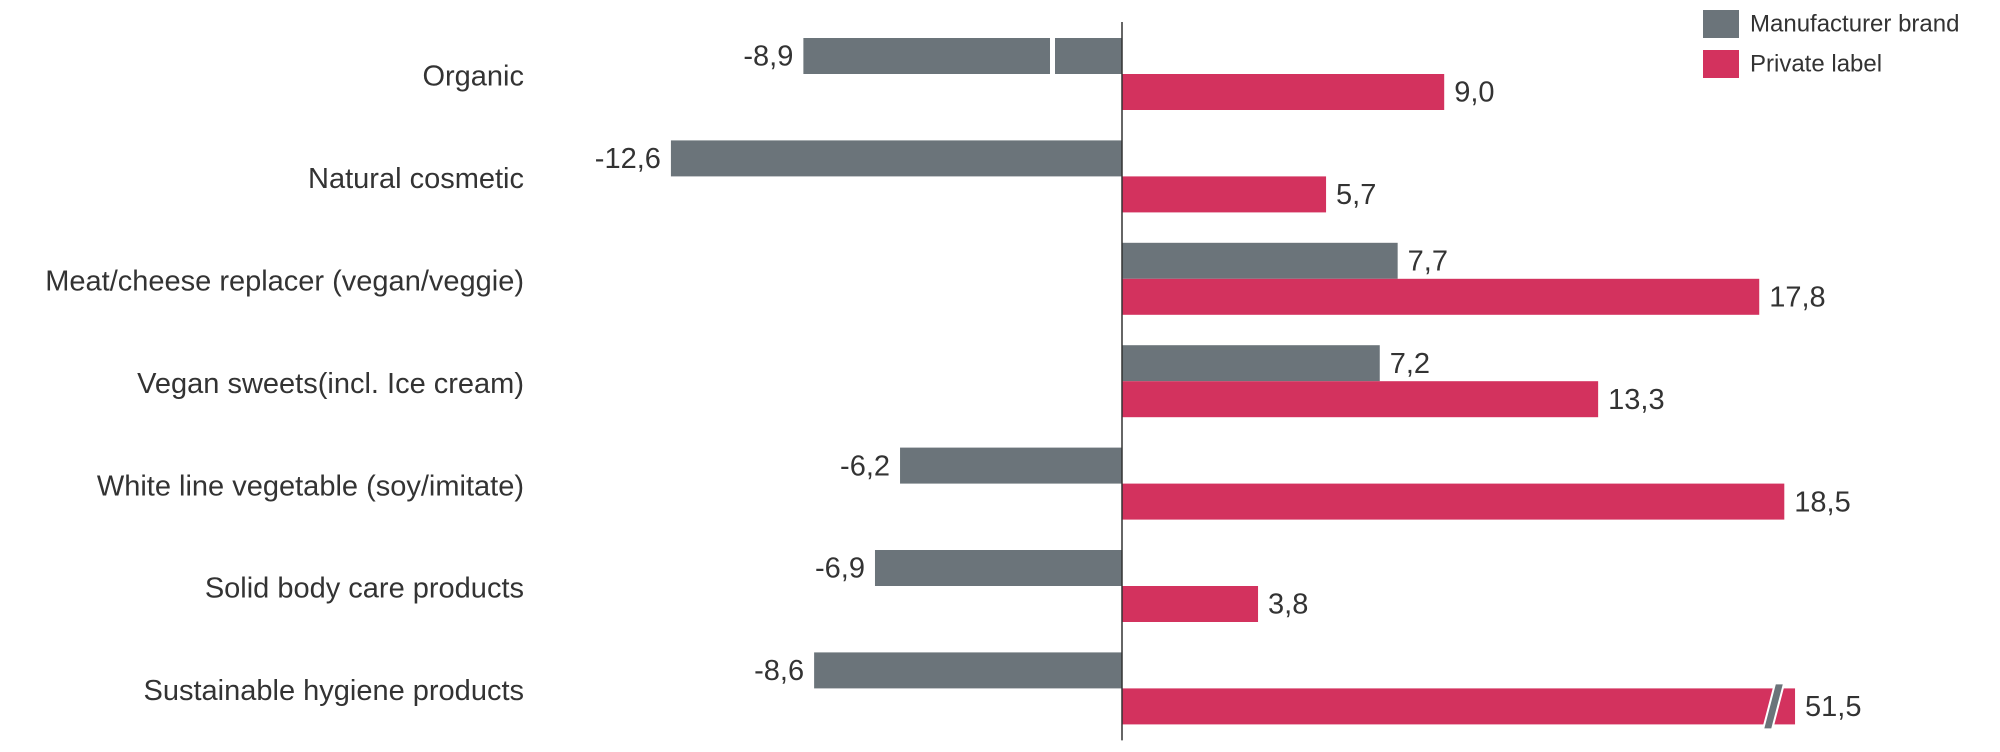 Image resolution: width=2000 pixels, height=752 pixels. I want to click on axis-break-marker, so click(1773, 706).